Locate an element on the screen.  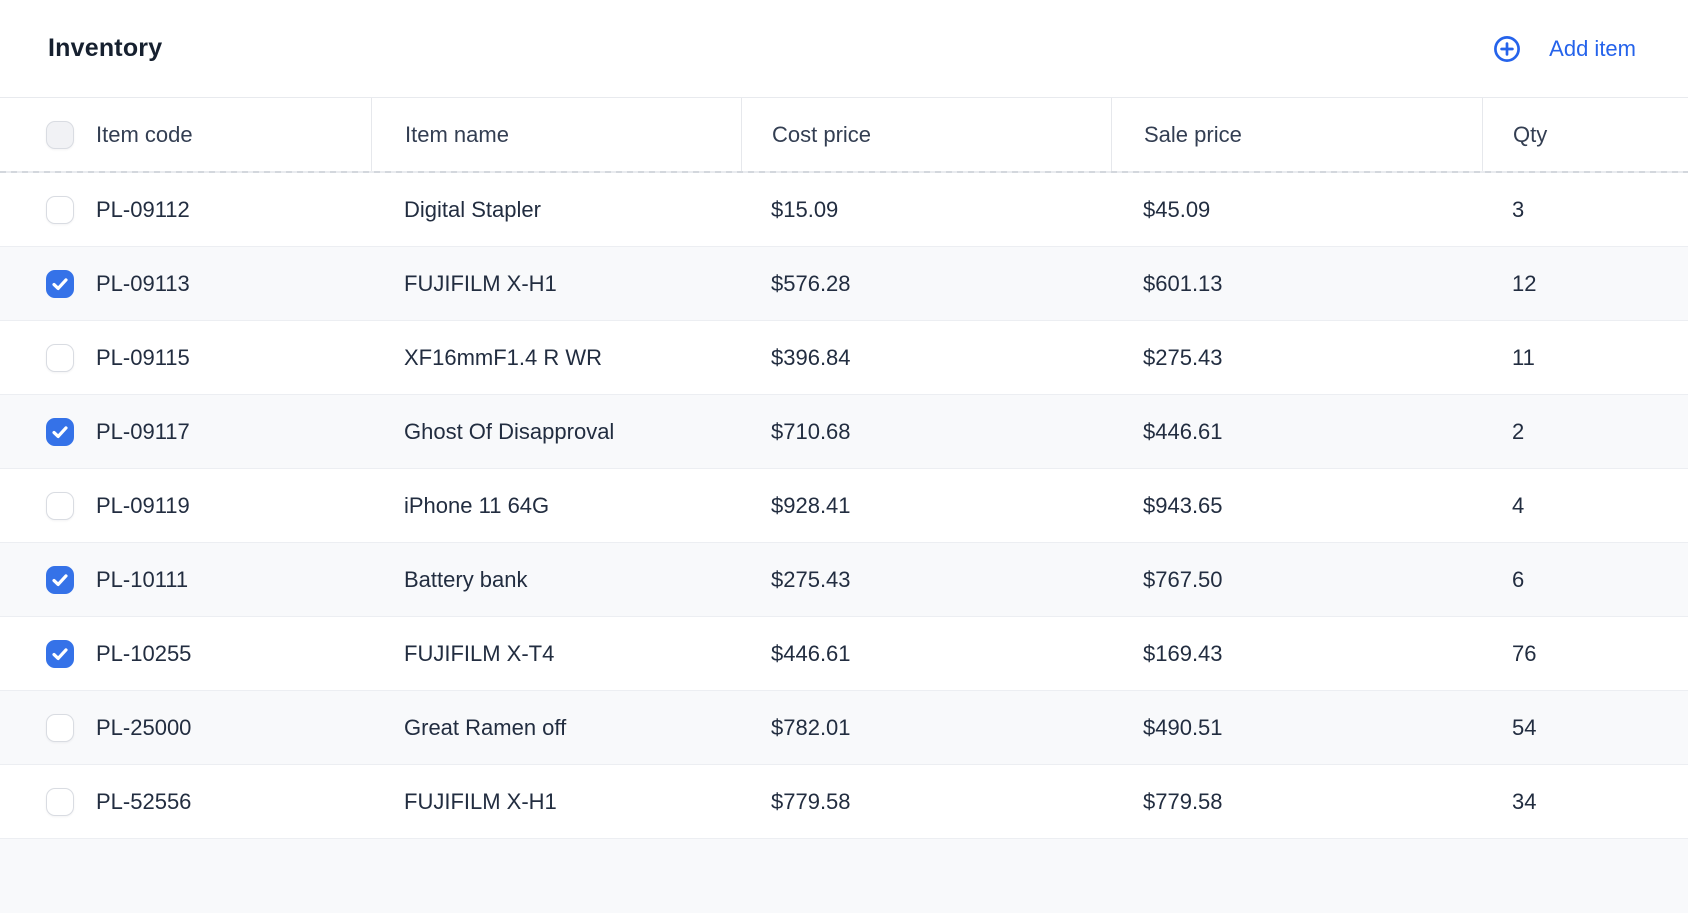
item-code-text: PL-10111 is located at coordinates (142, 579).